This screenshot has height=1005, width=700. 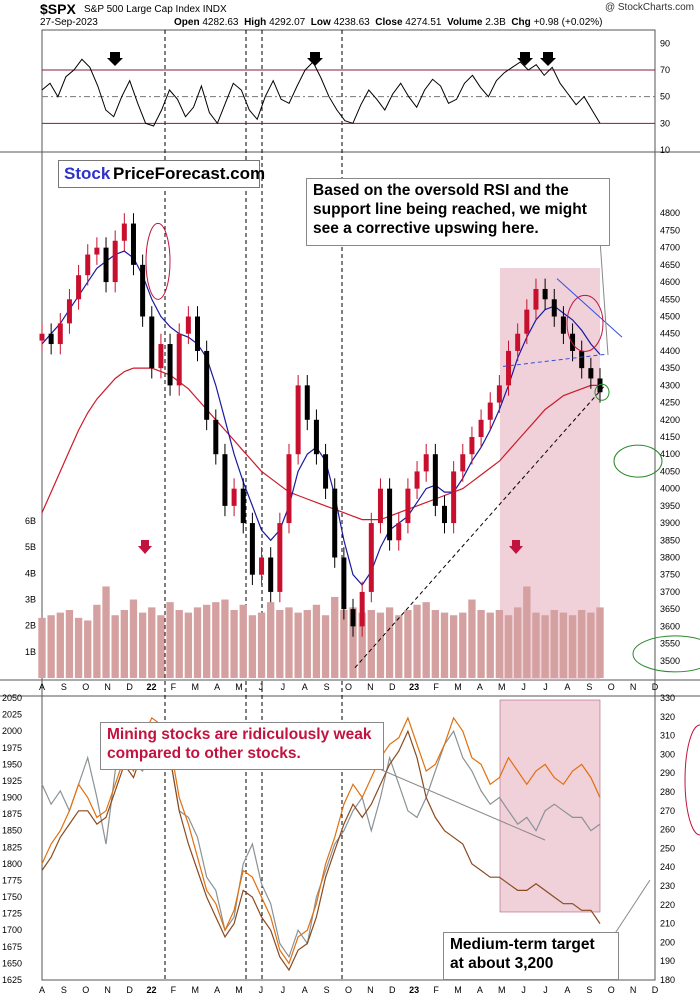 I want to click on ratio-left-tick-1700: 1700, so click(x=12, y=930).